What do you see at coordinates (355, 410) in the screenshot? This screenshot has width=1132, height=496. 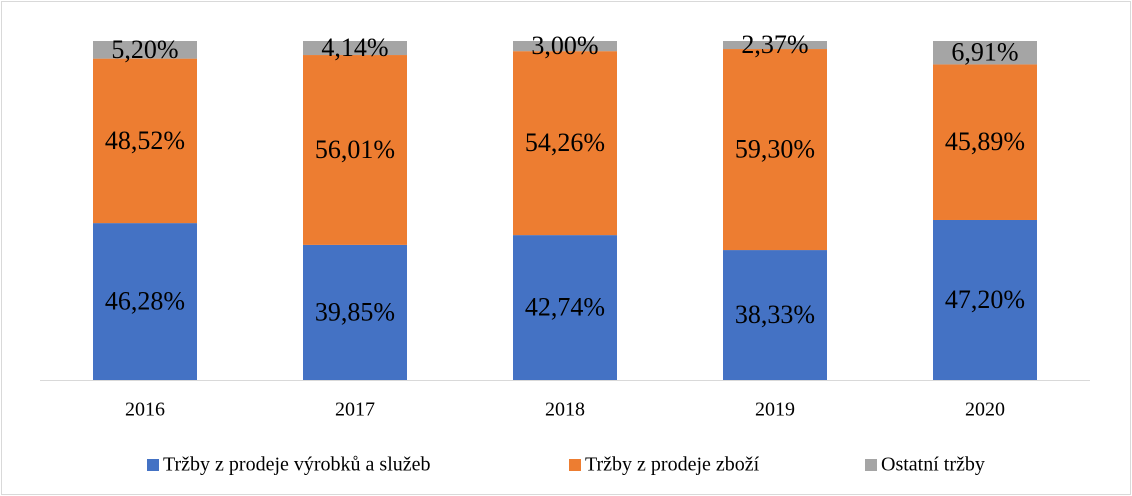 I see `x-tick-label: 2017` at bounding box center [355, 410].